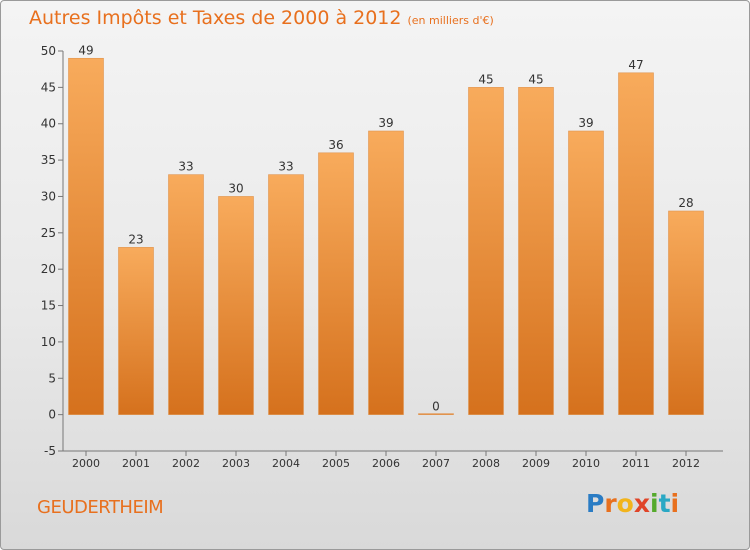 Image resolution: width=750 pixels, height=550 pixels. Describe the element at coordinates (436, 407) in the screenshot. I see `data-label-2007: 0` at that location.